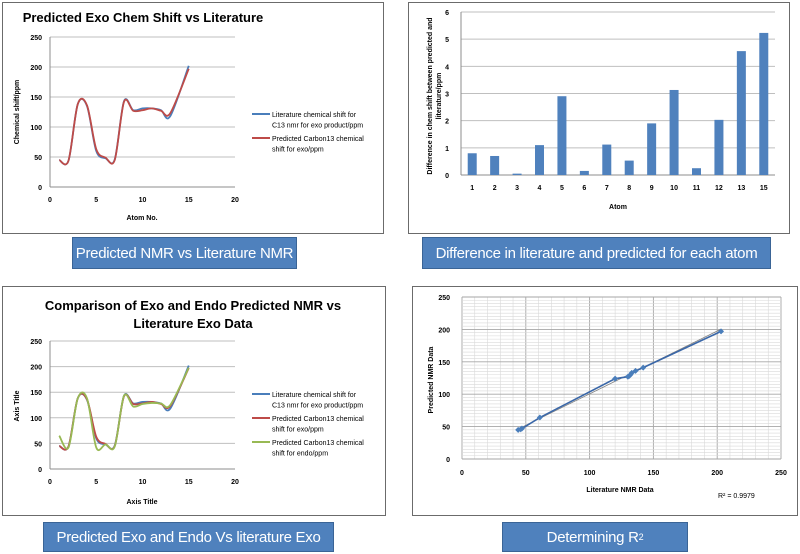 The image size is (800, 554). What do you see at coordinates (719, 188) in the screenshot?
I see `x-tick-label: 12` at bounding box center [719, 188].